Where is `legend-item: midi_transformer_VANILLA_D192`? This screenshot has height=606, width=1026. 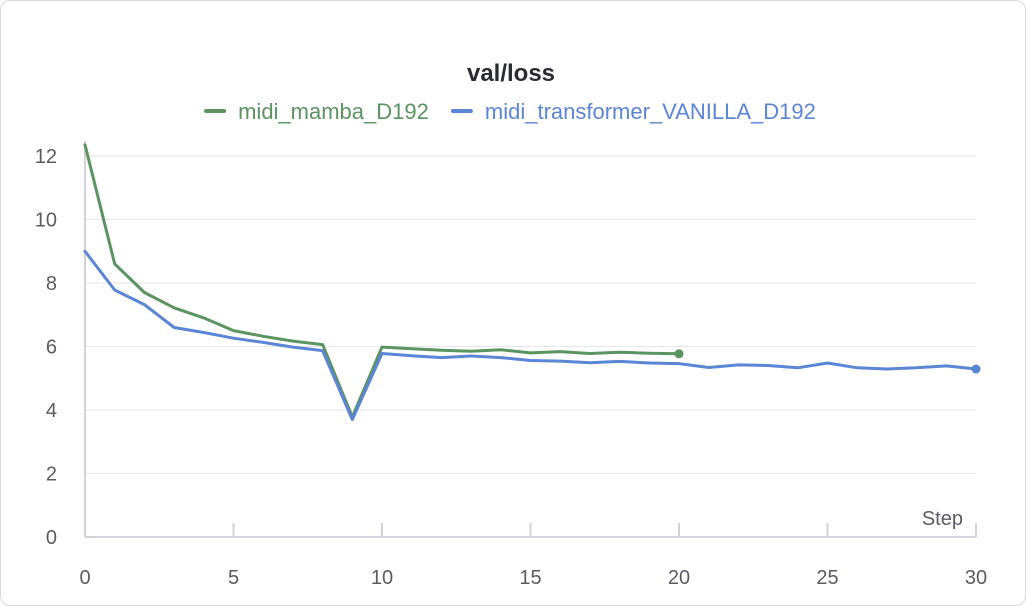 legend-item: midi_transformer_VANILLA_D192 is located at coordinates (633, 111).